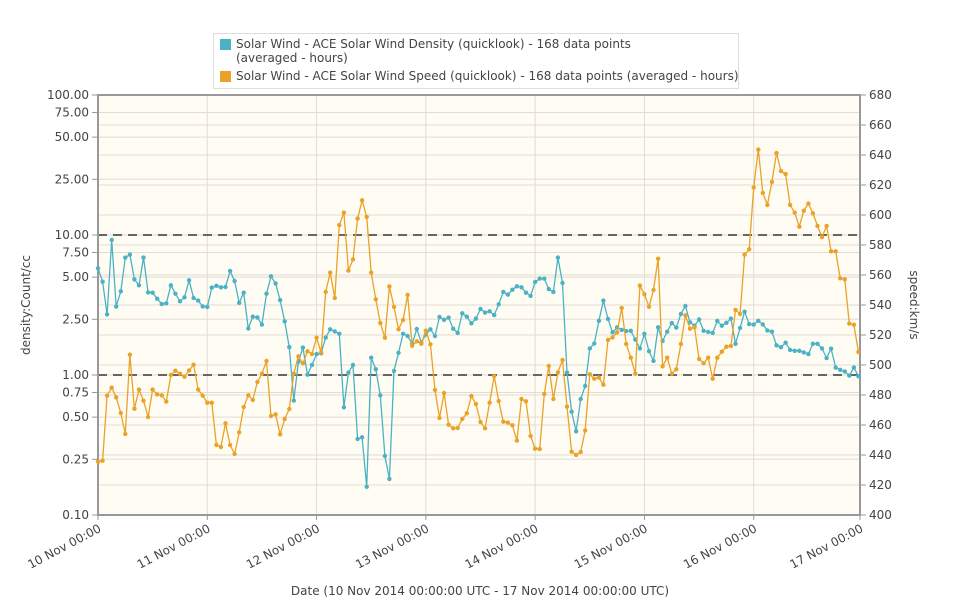  What do you see at coordinates (880, 275) in the screenshot?
I see `right-tick-label: 560` at bounding box center [880, 275].